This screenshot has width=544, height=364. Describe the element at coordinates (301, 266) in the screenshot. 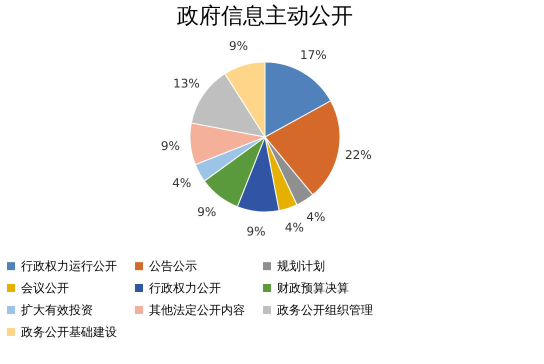

I see `legend-label: 规划计划` at that location.